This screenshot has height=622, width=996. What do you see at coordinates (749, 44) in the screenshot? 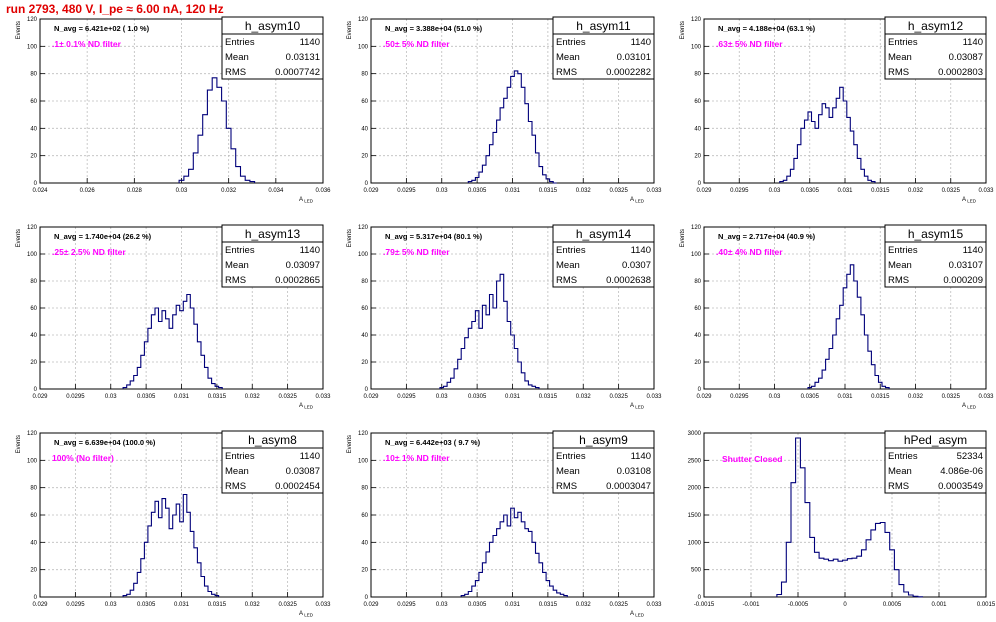
I see `filter-label: .63± 5% ND filter` at bounding box center [749, 44].